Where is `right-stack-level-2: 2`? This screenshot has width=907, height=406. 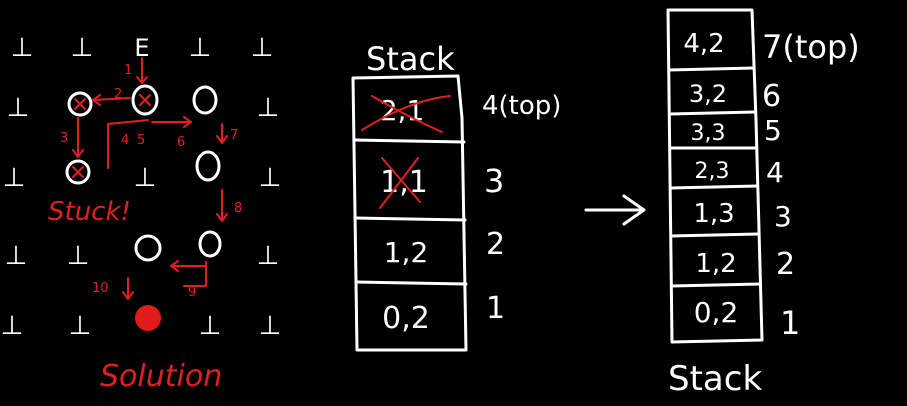 right-stack-level-2: 2 is located at coordinates (785, 264).